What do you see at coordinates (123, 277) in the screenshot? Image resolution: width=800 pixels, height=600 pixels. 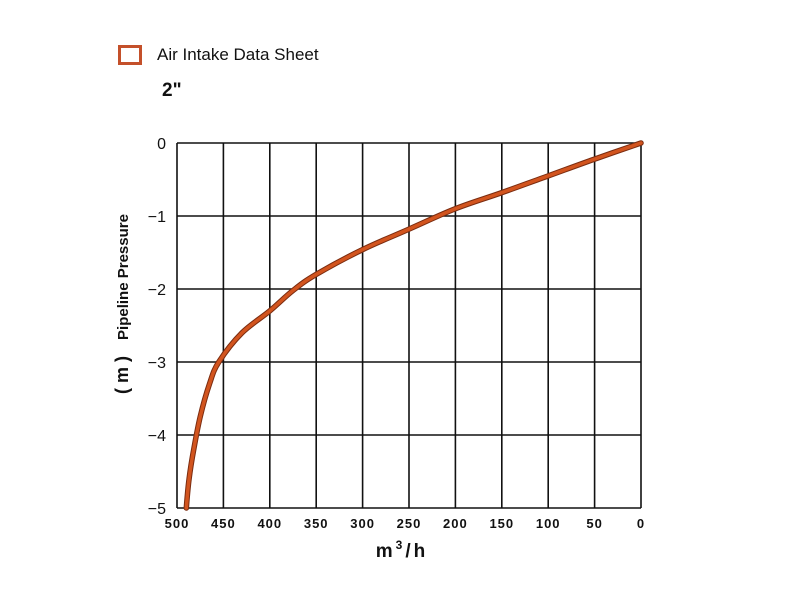 I see `y-axis-label: Pipeline Pressure` at bounding box center [123, 277].